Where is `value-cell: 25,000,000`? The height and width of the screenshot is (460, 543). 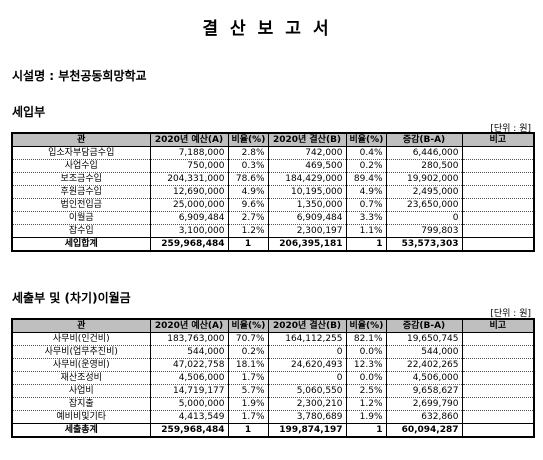 value-cell: 25,000,000 is located at coordinates (189, 205).